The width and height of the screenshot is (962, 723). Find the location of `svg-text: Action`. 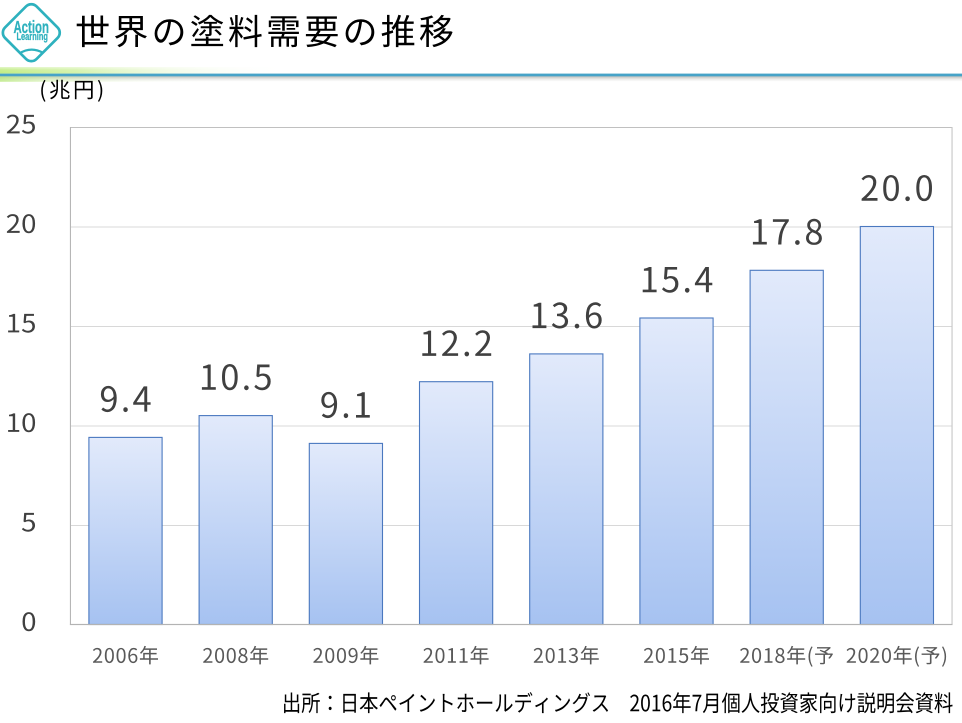

svg-text: Action is located at coordinates (31, 27).